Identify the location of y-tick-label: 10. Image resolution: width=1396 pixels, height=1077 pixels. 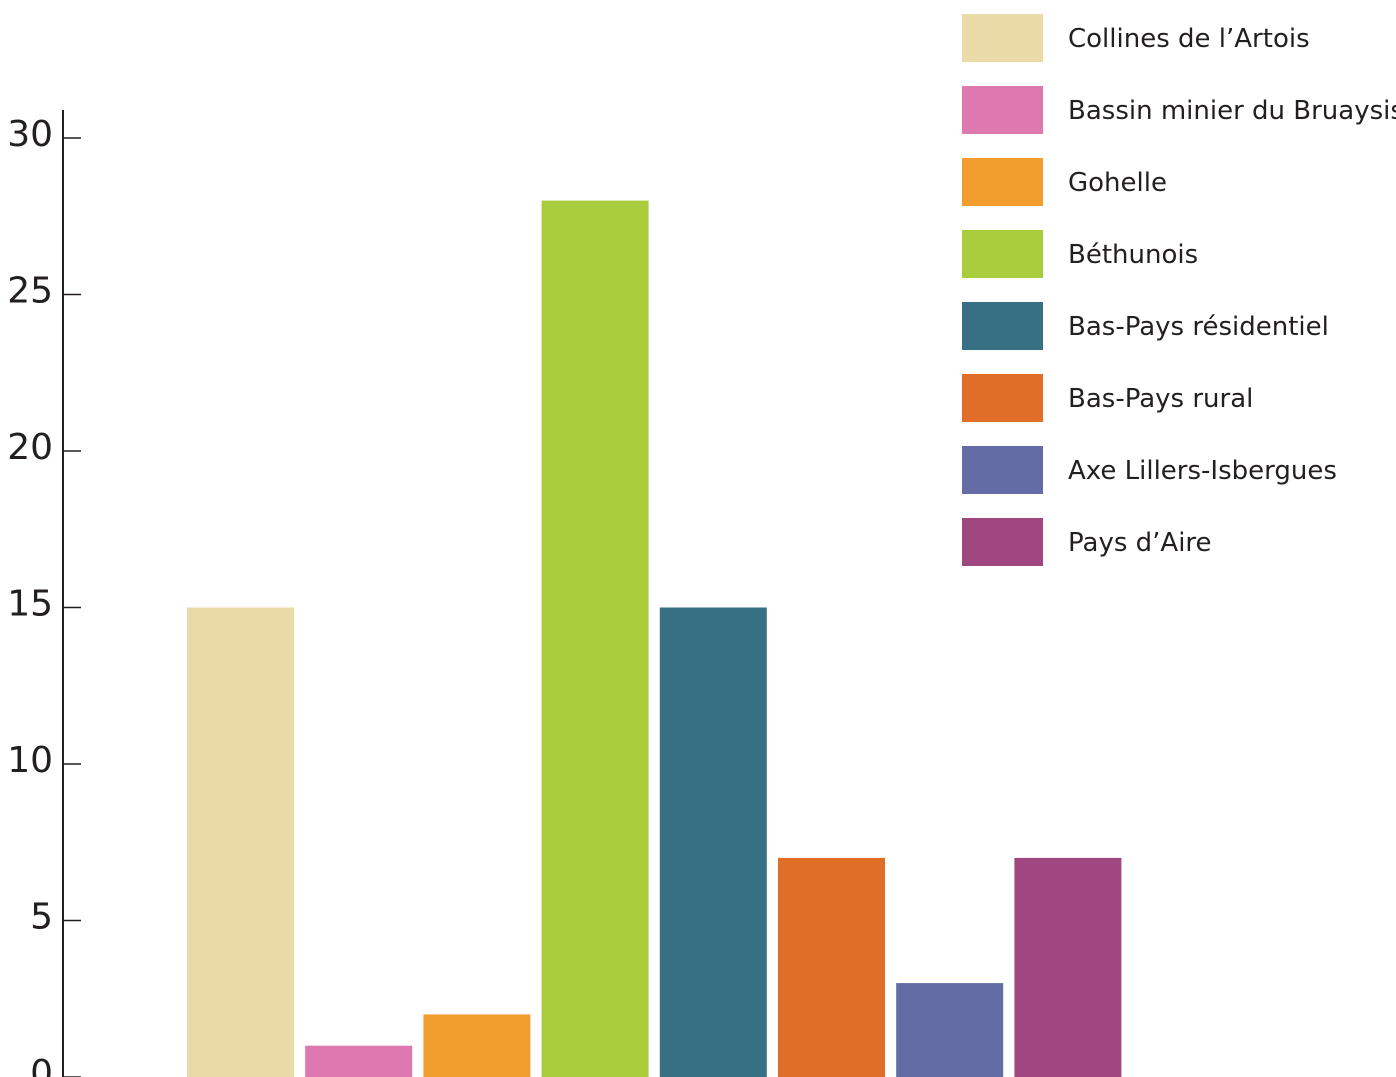
(30, 760).